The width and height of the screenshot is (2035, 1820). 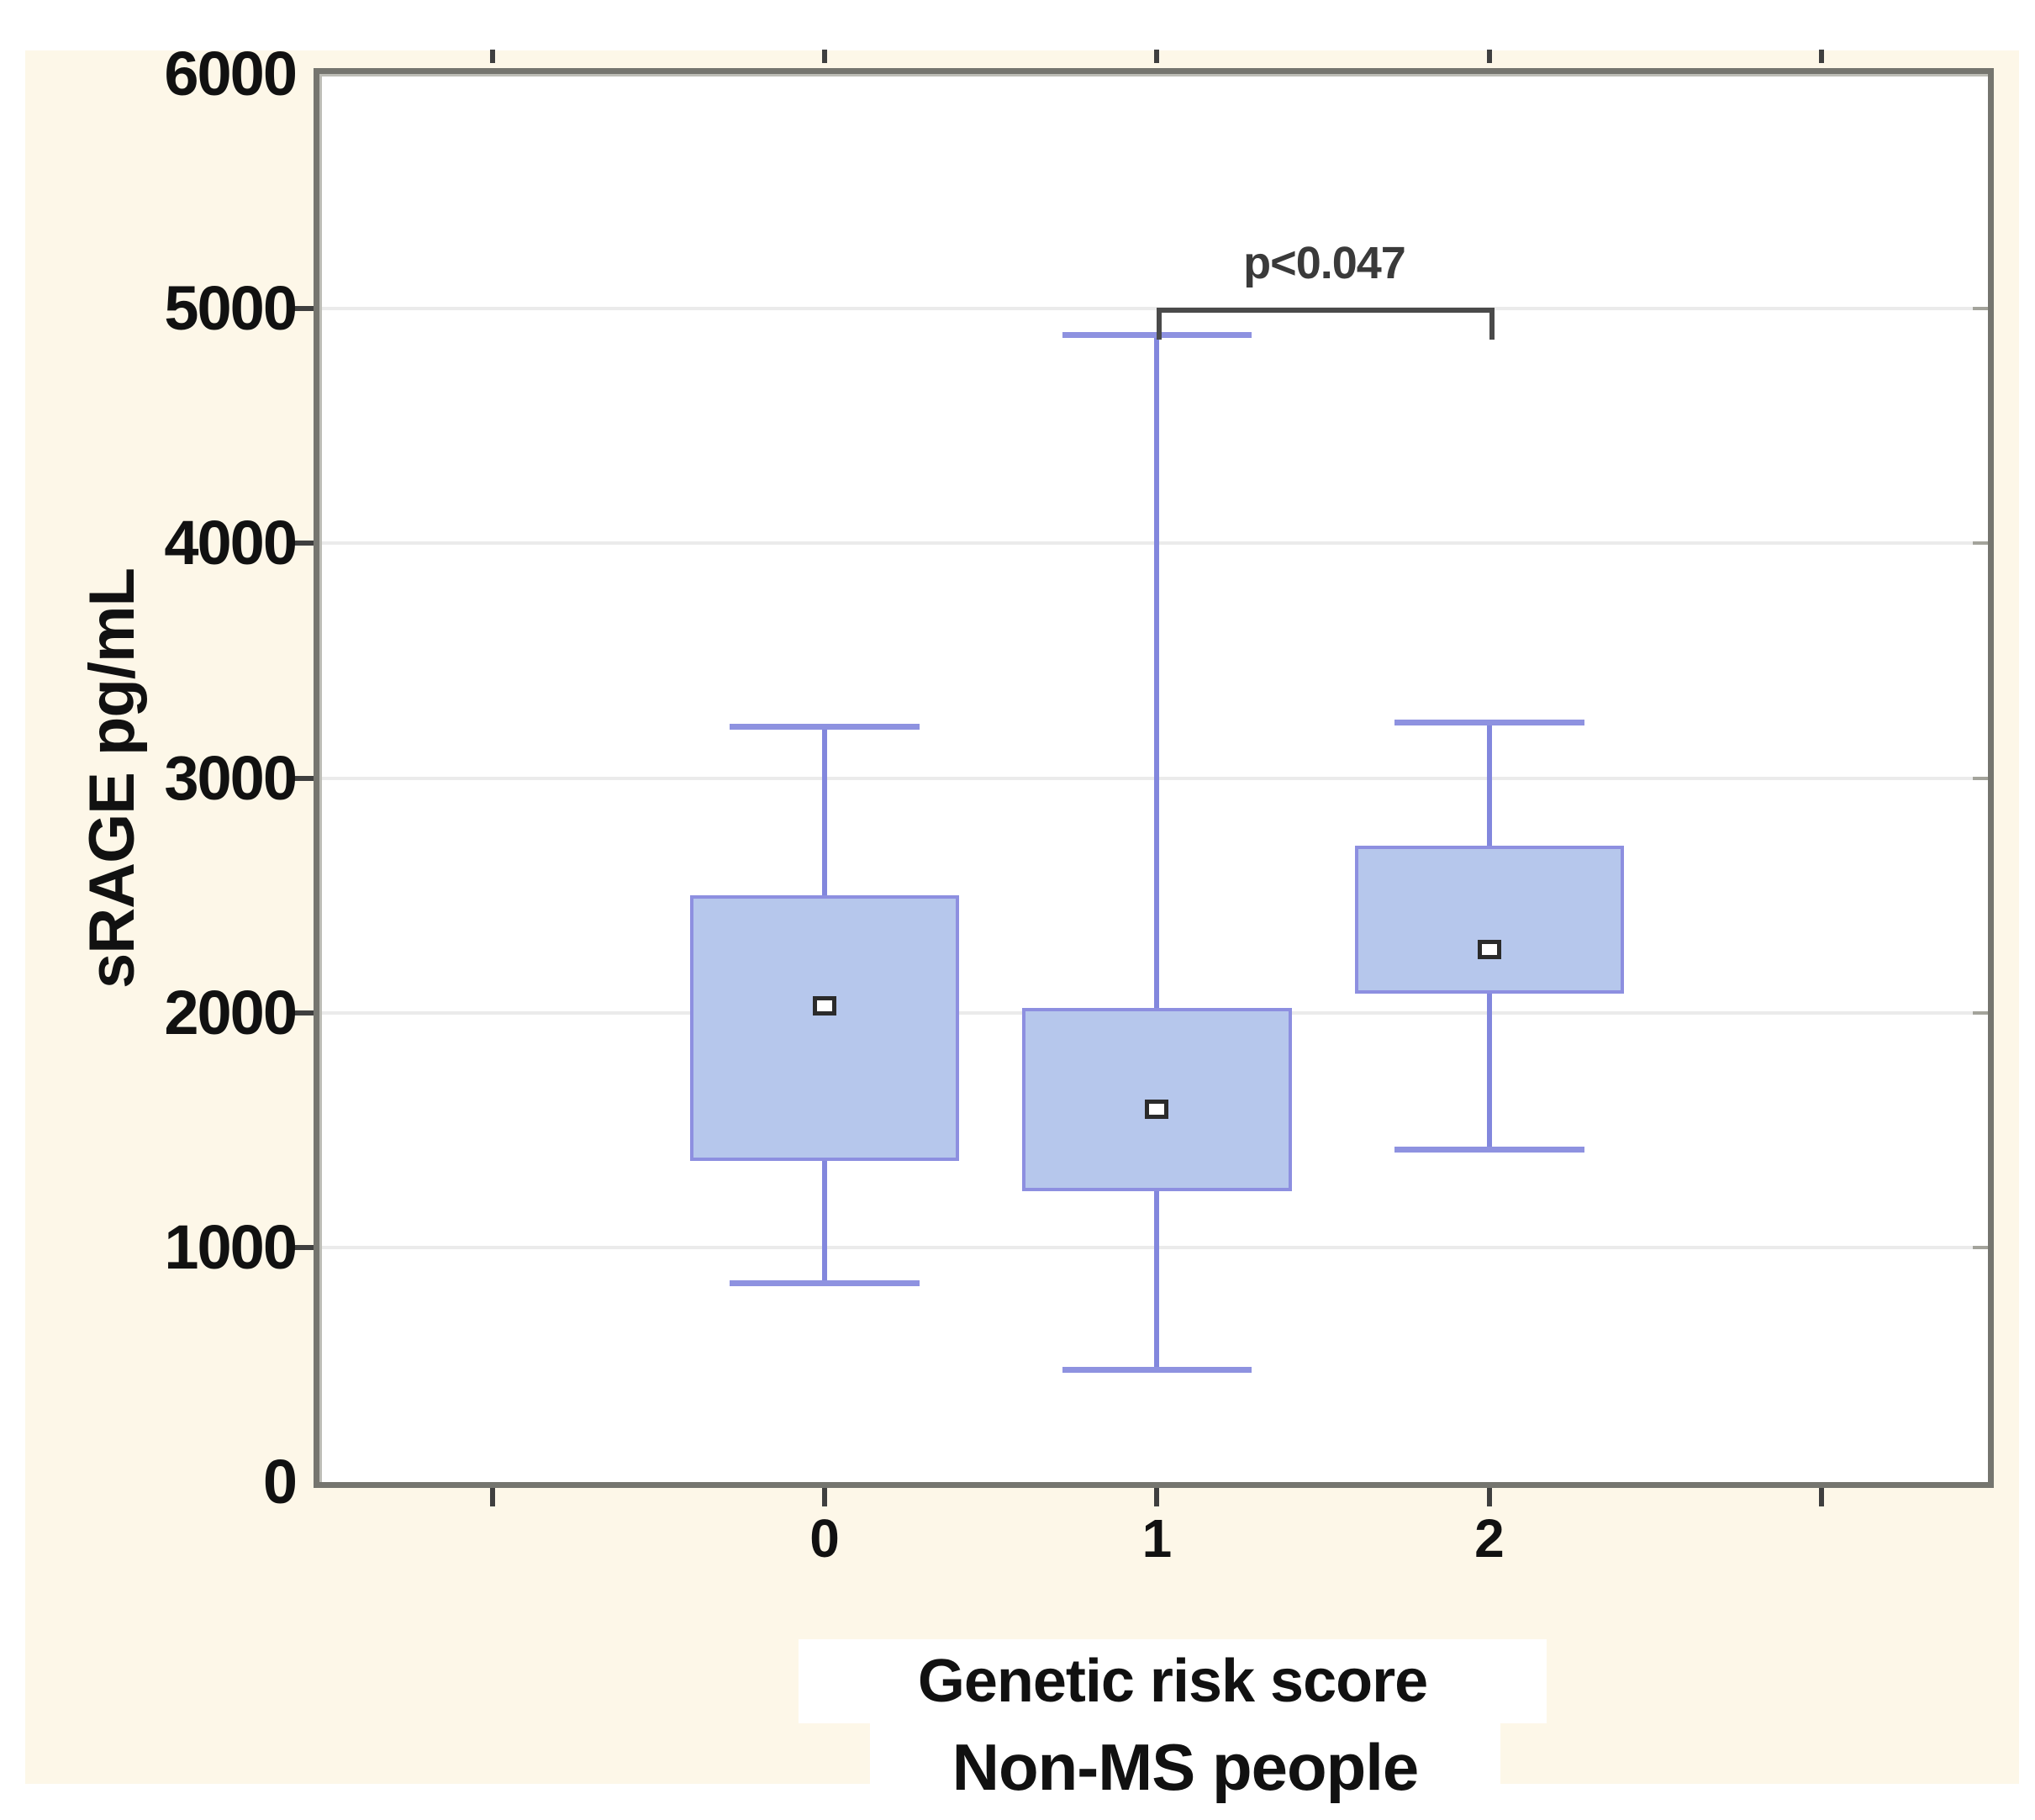 I want to click on iqr-box-cat0, so click(x=825, y=1028).